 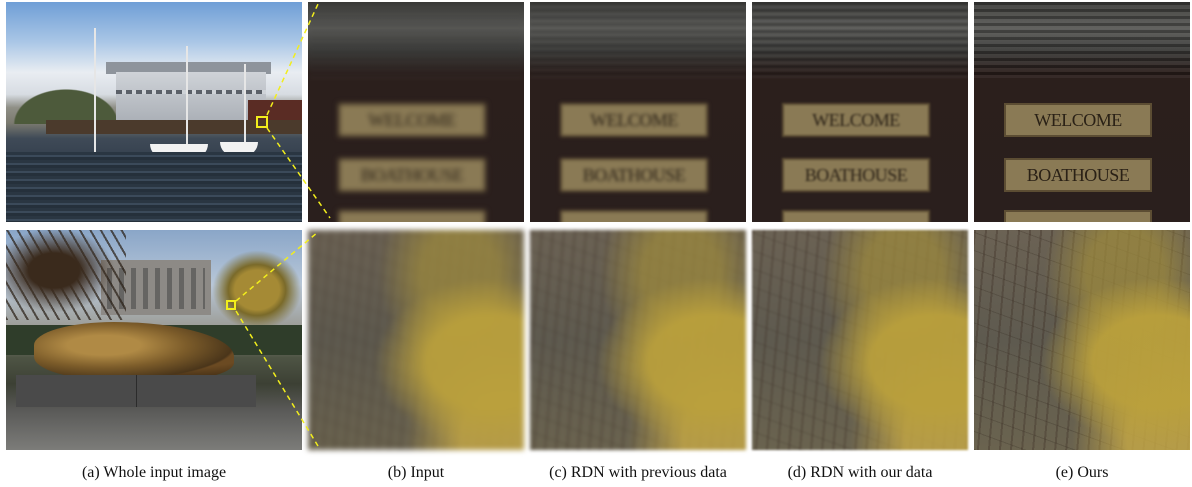 What do you see at coordinates (860, 472) in the screenshot?
I see `caption-rdn-our-data: (d) RDN with our data` at bounding box center [860, 472].